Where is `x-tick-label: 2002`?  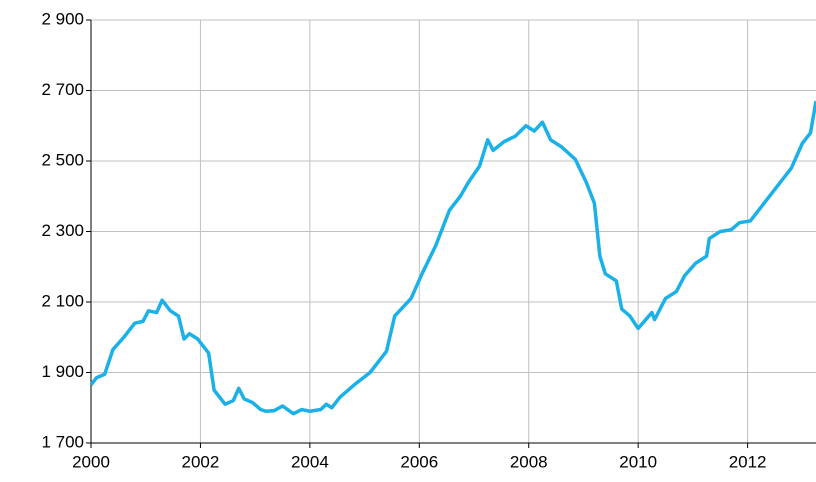 x-tick-label: 2002 is located at coordinates (201, 461).